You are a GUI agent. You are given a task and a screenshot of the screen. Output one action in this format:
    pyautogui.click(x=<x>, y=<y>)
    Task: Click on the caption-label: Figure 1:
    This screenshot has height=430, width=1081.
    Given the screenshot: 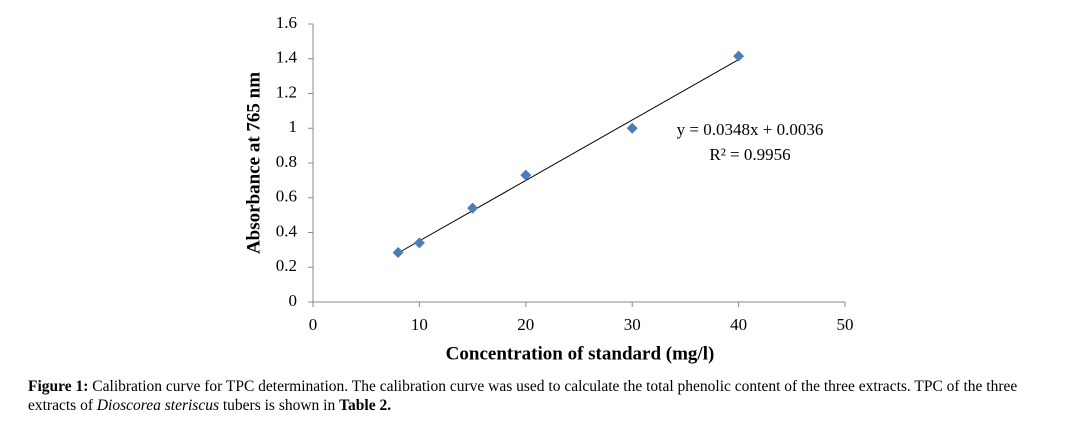 What is the action you would take?
    pyautogui.click(x=58, y=386)
    